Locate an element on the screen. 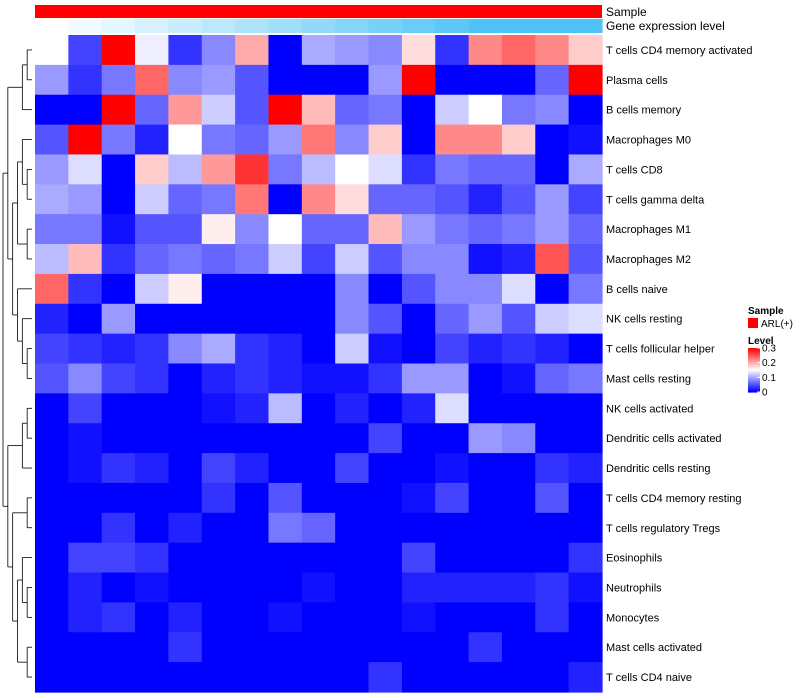  row-label: Mast cells resting is located at coordinates (648, 379).